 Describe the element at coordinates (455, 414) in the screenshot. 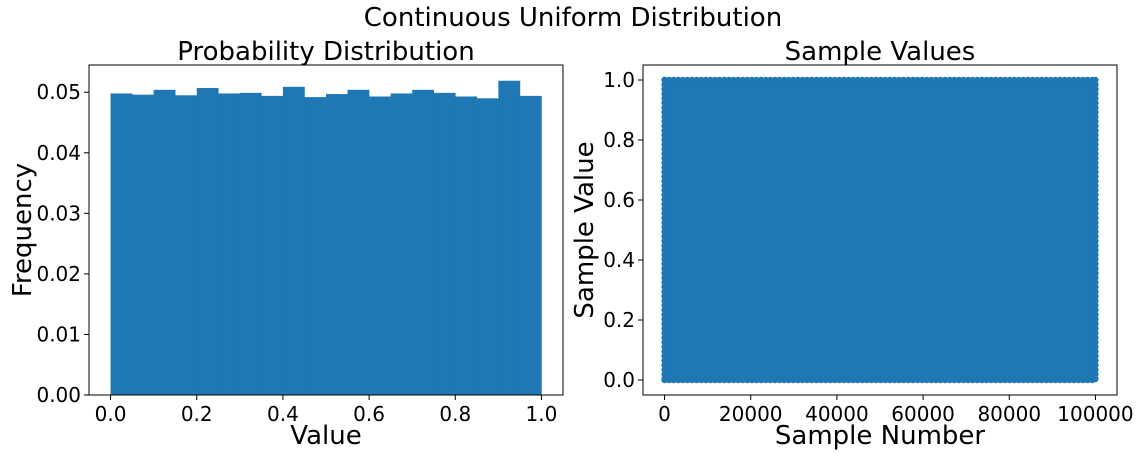

I see `x-tick-label: 0.8` at that location.